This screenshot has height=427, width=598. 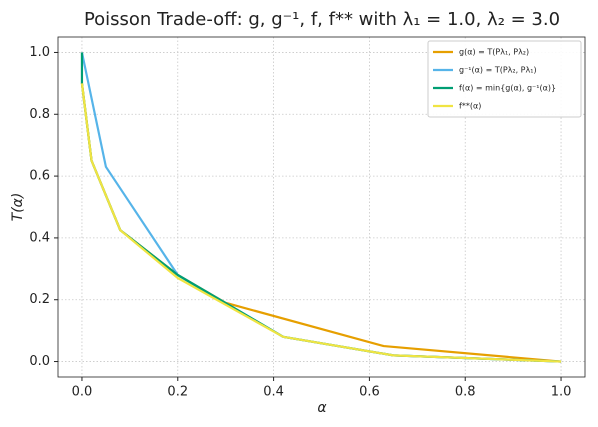 I want to click on legend-box, so click(x=504, y=79).